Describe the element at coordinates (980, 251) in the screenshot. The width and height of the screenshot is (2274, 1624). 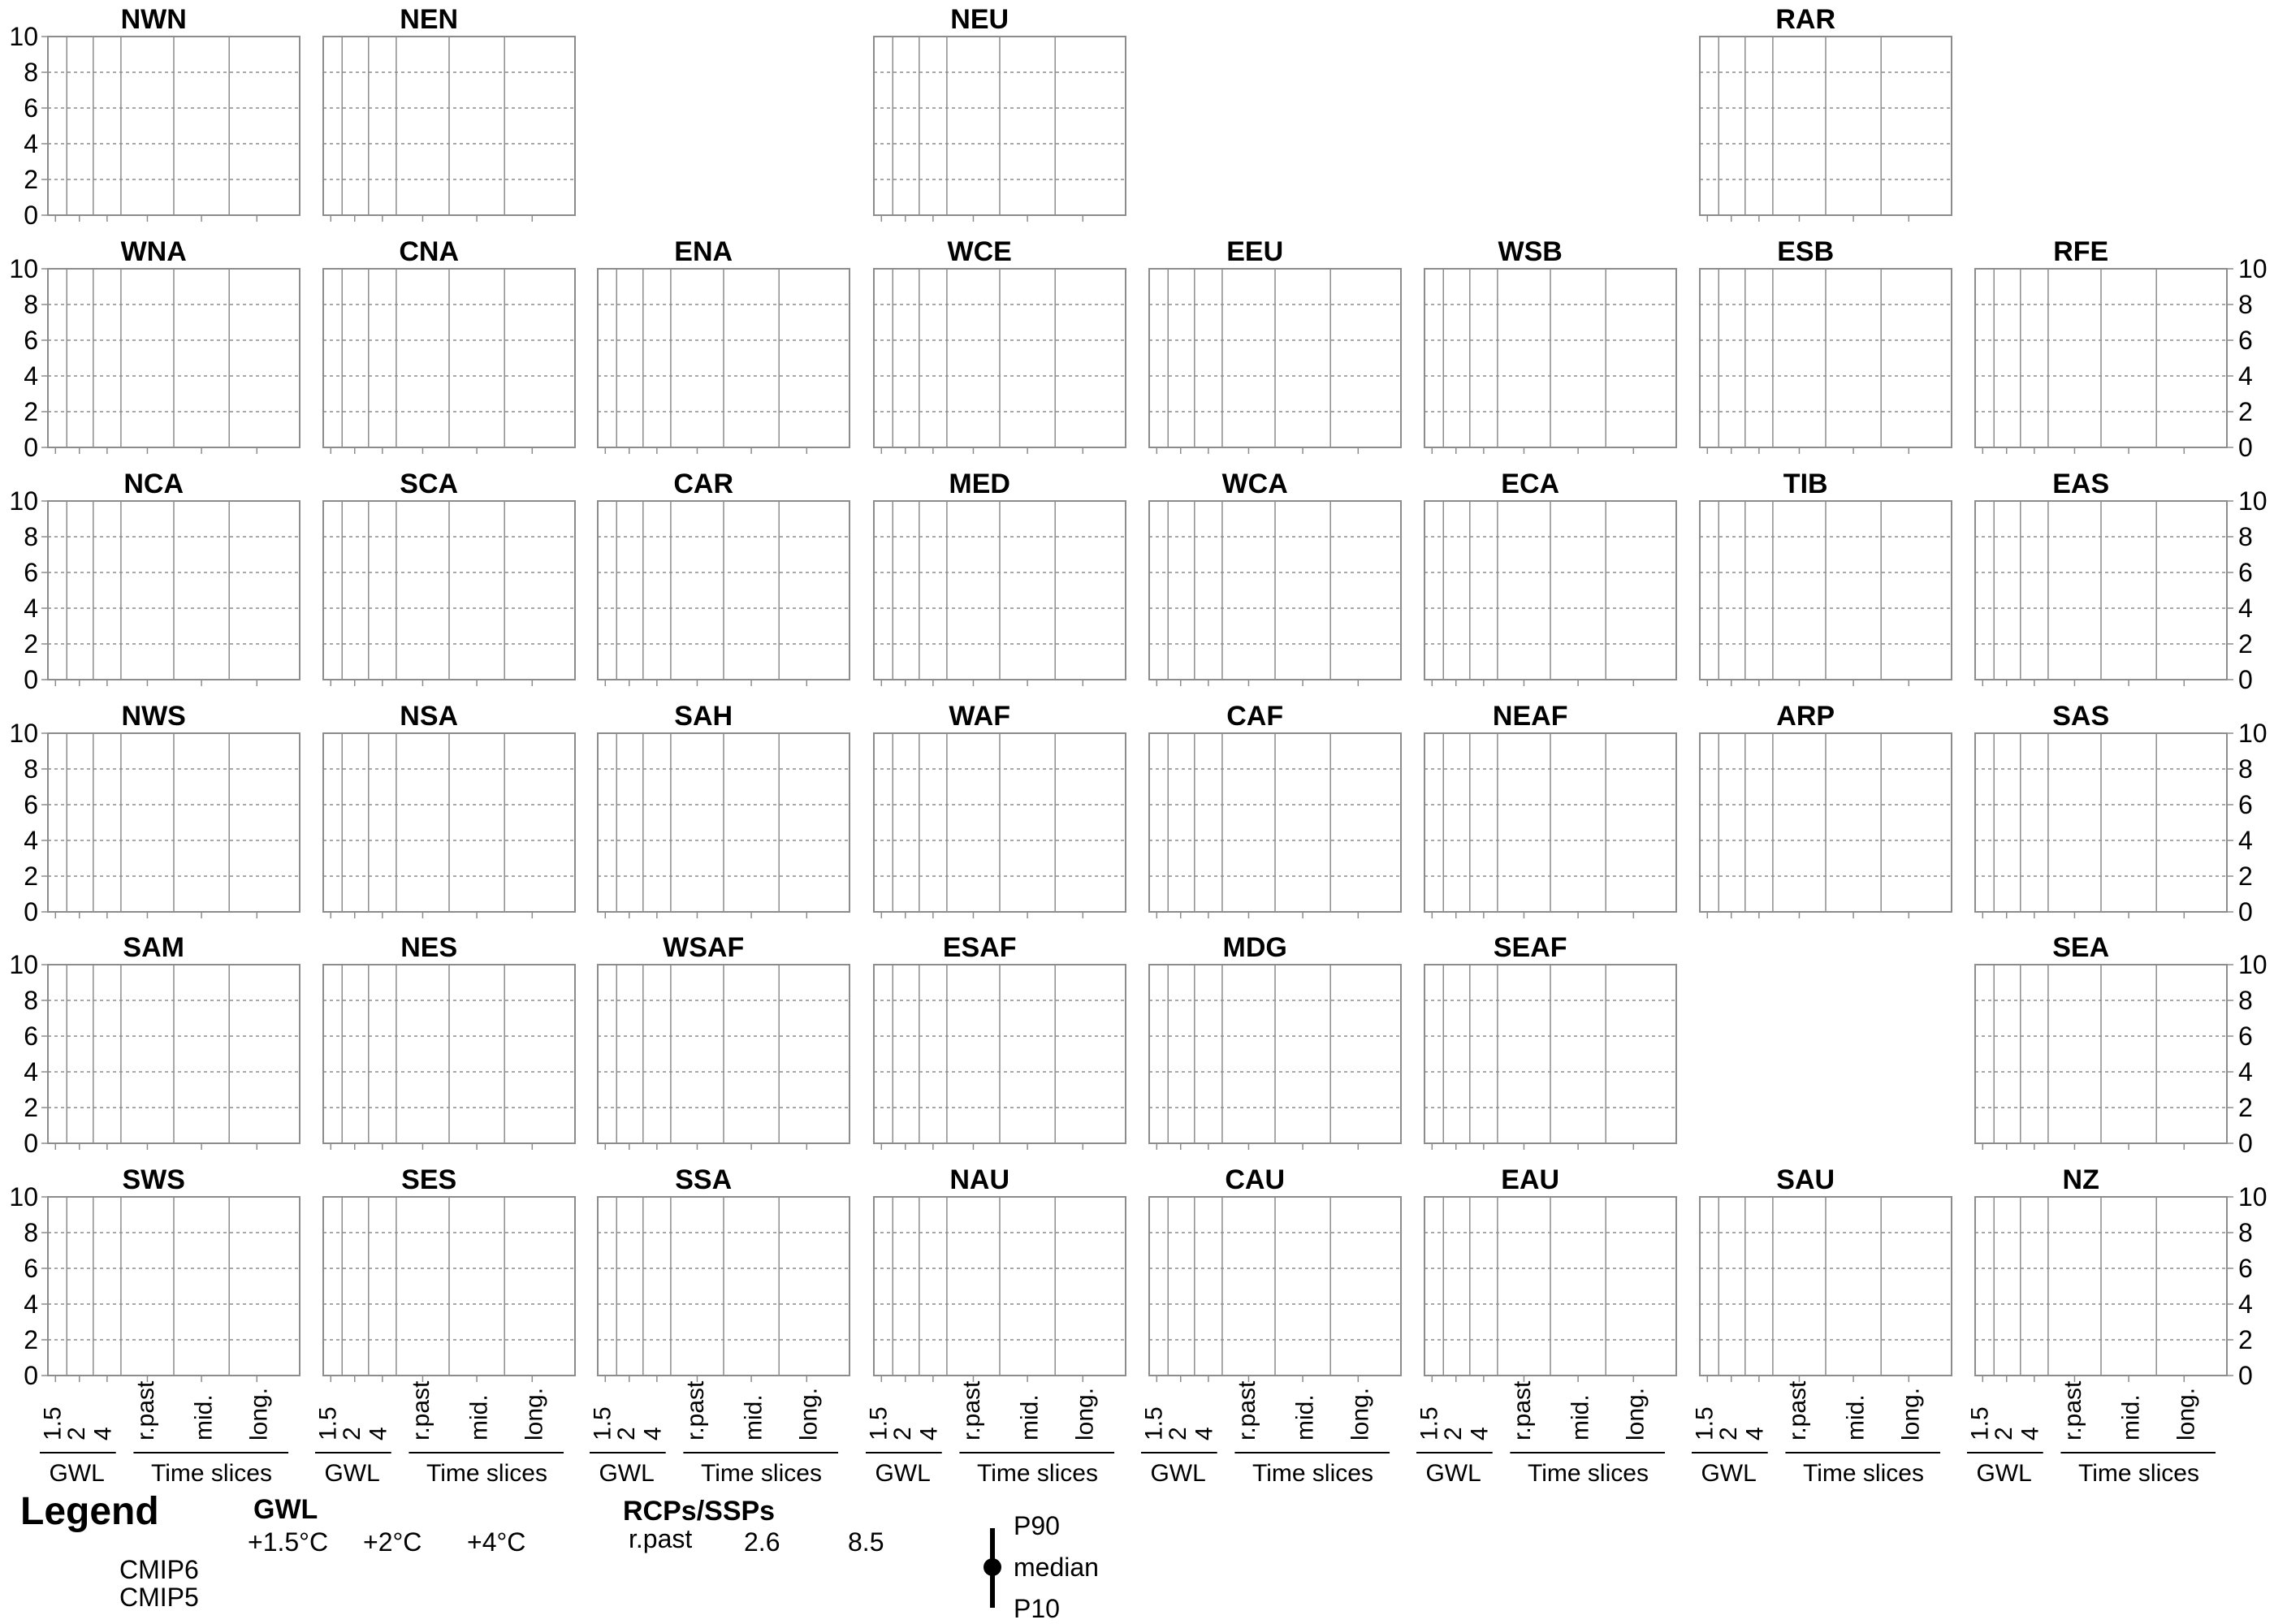
I see `panel-title: WCE` at that location.